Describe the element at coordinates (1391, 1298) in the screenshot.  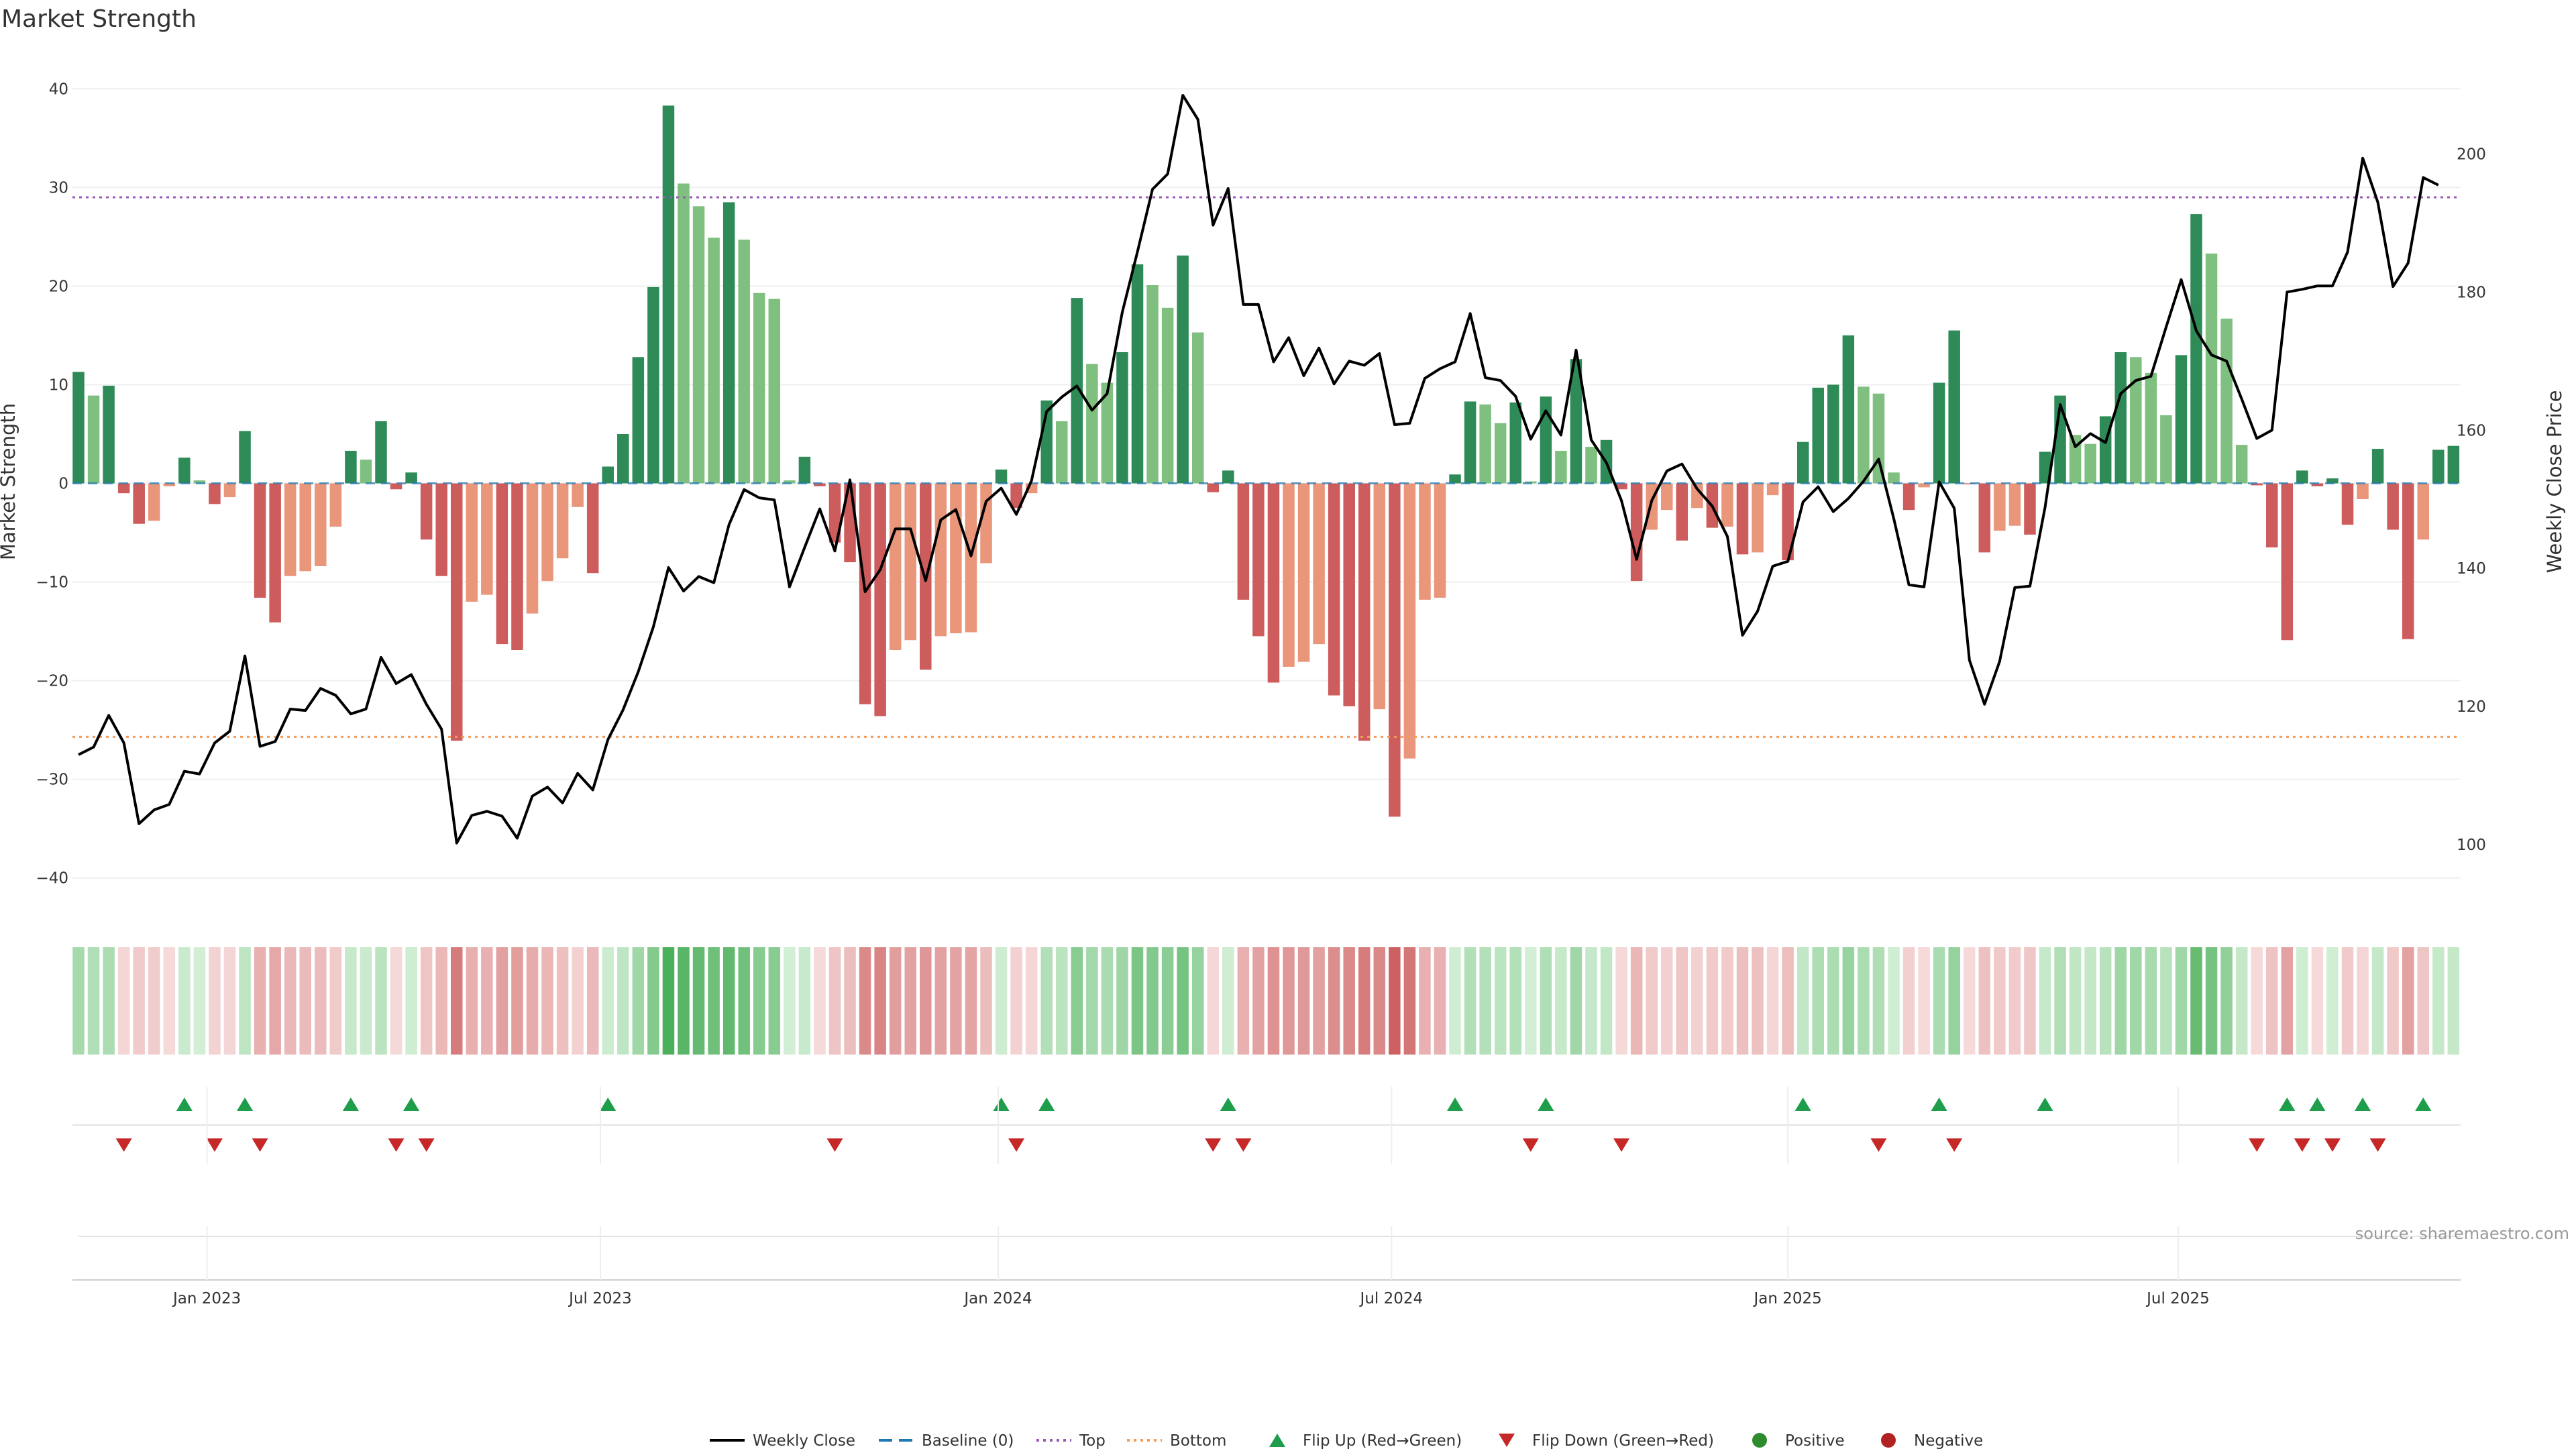
I see `x-tick-label: Jul 2024` at that location.